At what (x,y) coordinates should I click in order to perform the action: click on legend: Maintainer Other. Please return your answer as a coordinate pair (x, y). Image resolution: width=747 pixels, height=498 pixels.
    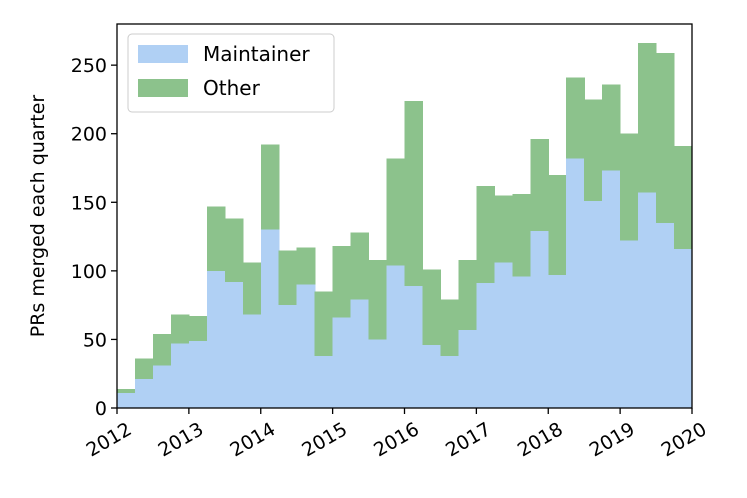
    Looking at the image, I should click on (231, 73).